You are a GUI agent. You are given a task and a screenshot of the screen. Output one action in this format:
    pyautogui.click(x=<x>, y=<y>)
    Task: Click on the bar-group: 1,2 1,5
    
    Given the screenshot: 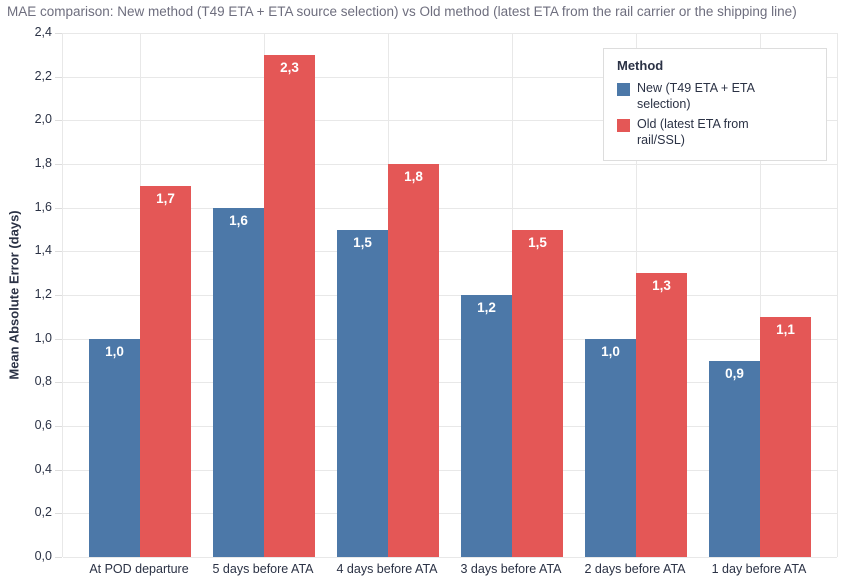 What is the action you would take?
    pyautogui.click(x=512, y=295)
    